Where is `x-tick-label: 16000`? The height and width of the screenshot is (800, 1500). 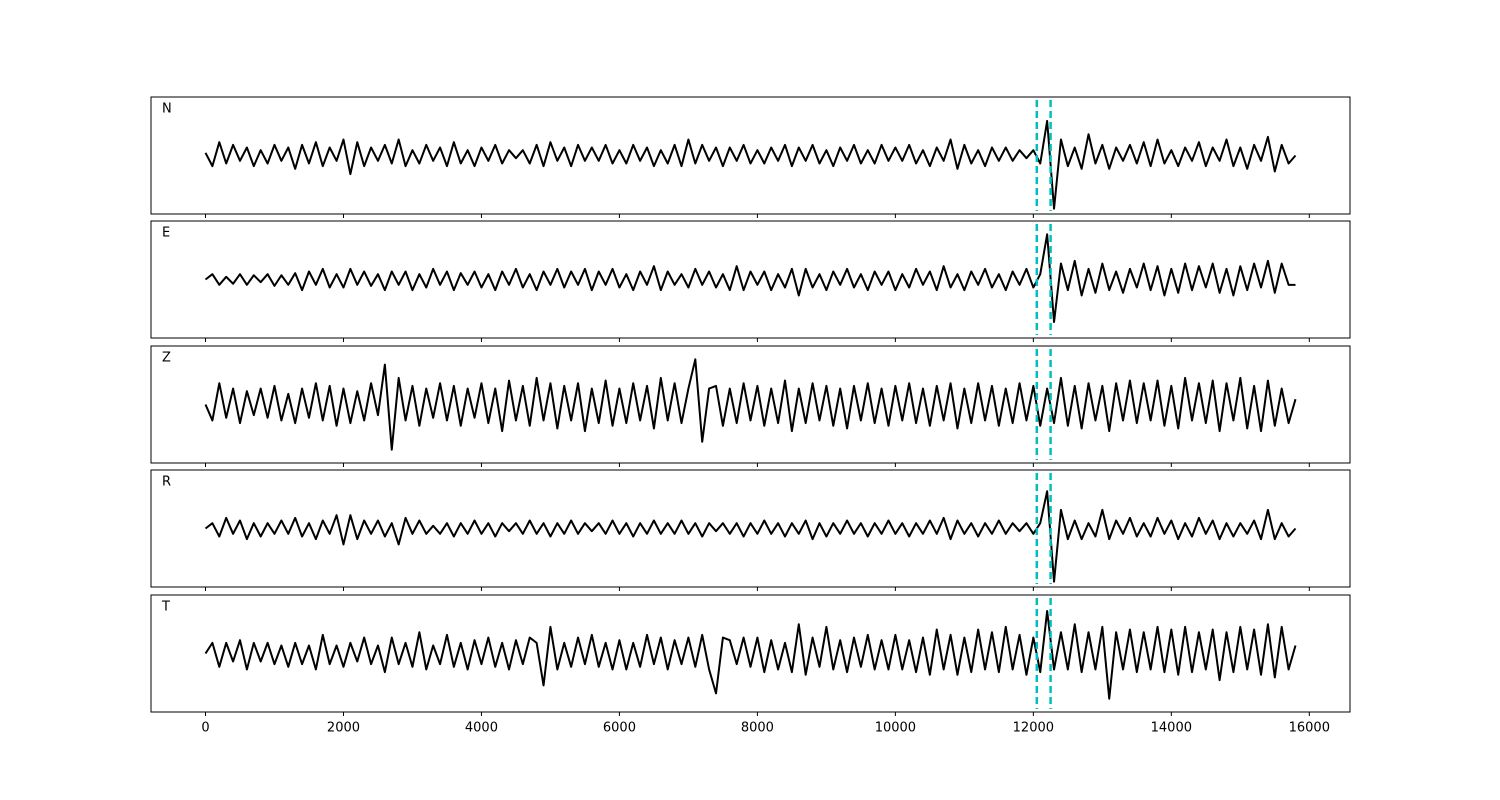
x-tick-label: 16000 is located at coordinates (1309, 728).